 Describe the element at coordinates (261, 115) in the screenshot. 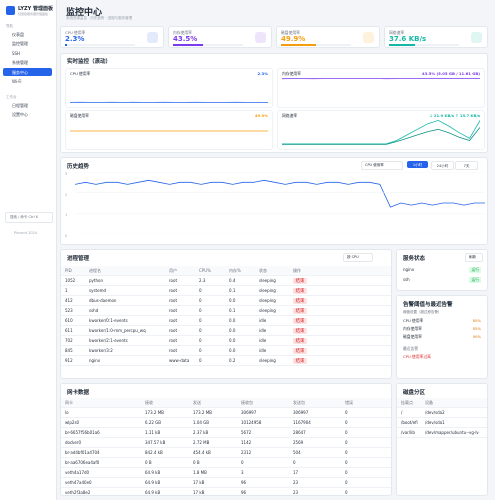

I see `chart-value: 49.9%` at that location.